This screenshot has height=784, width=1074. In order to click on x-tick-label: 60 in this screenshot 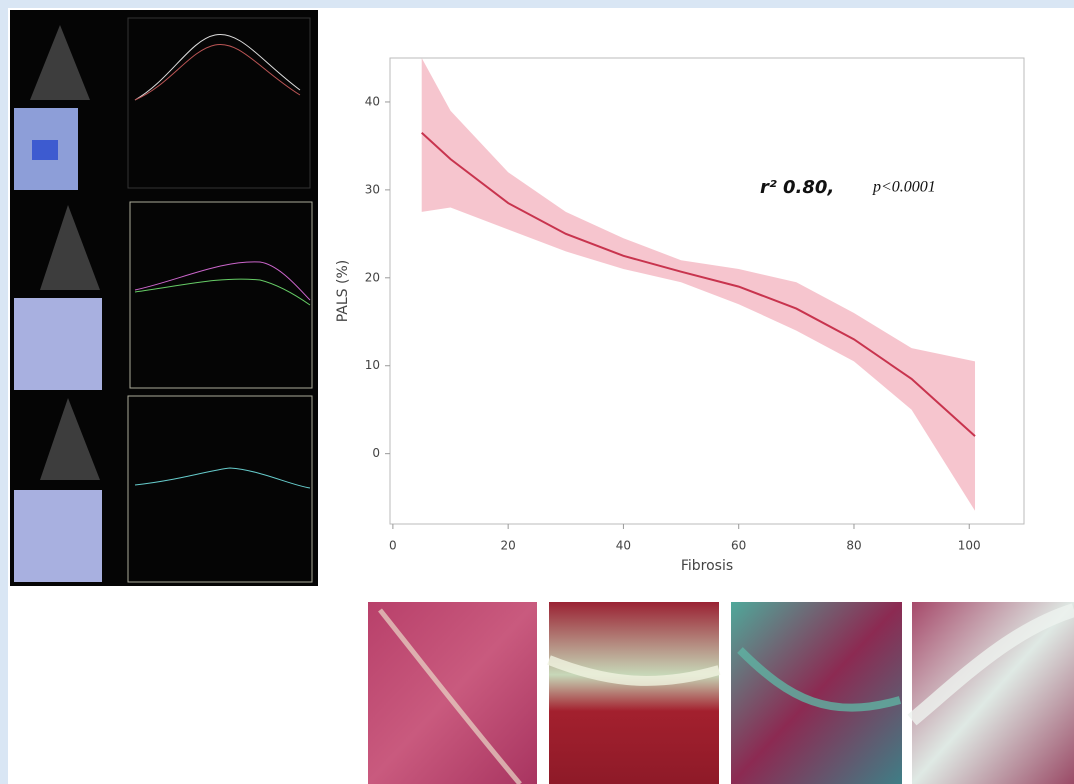, I will do `click(738, 546)`.